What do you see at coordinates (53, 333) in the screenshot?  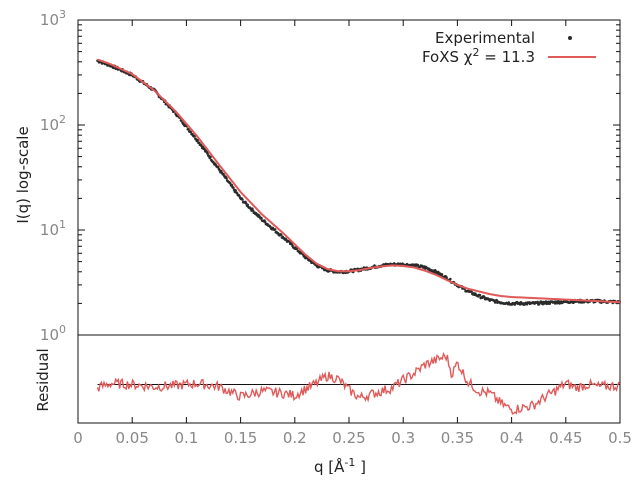 I see `y-tick-label: 10⁰` at bounding box center [53, 333].